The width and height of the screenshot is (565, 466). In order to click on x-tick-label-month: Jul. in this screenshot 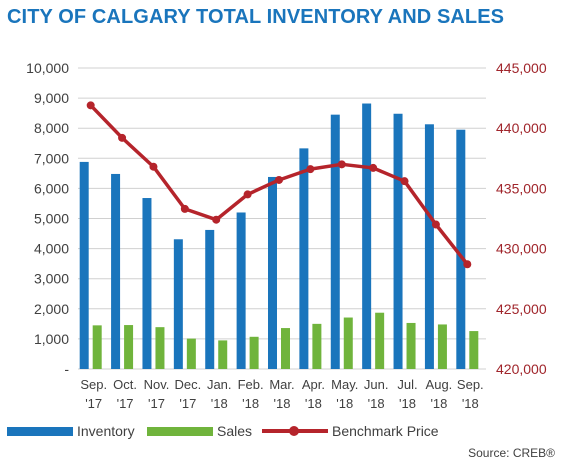, I will do `click(407, 384)`.